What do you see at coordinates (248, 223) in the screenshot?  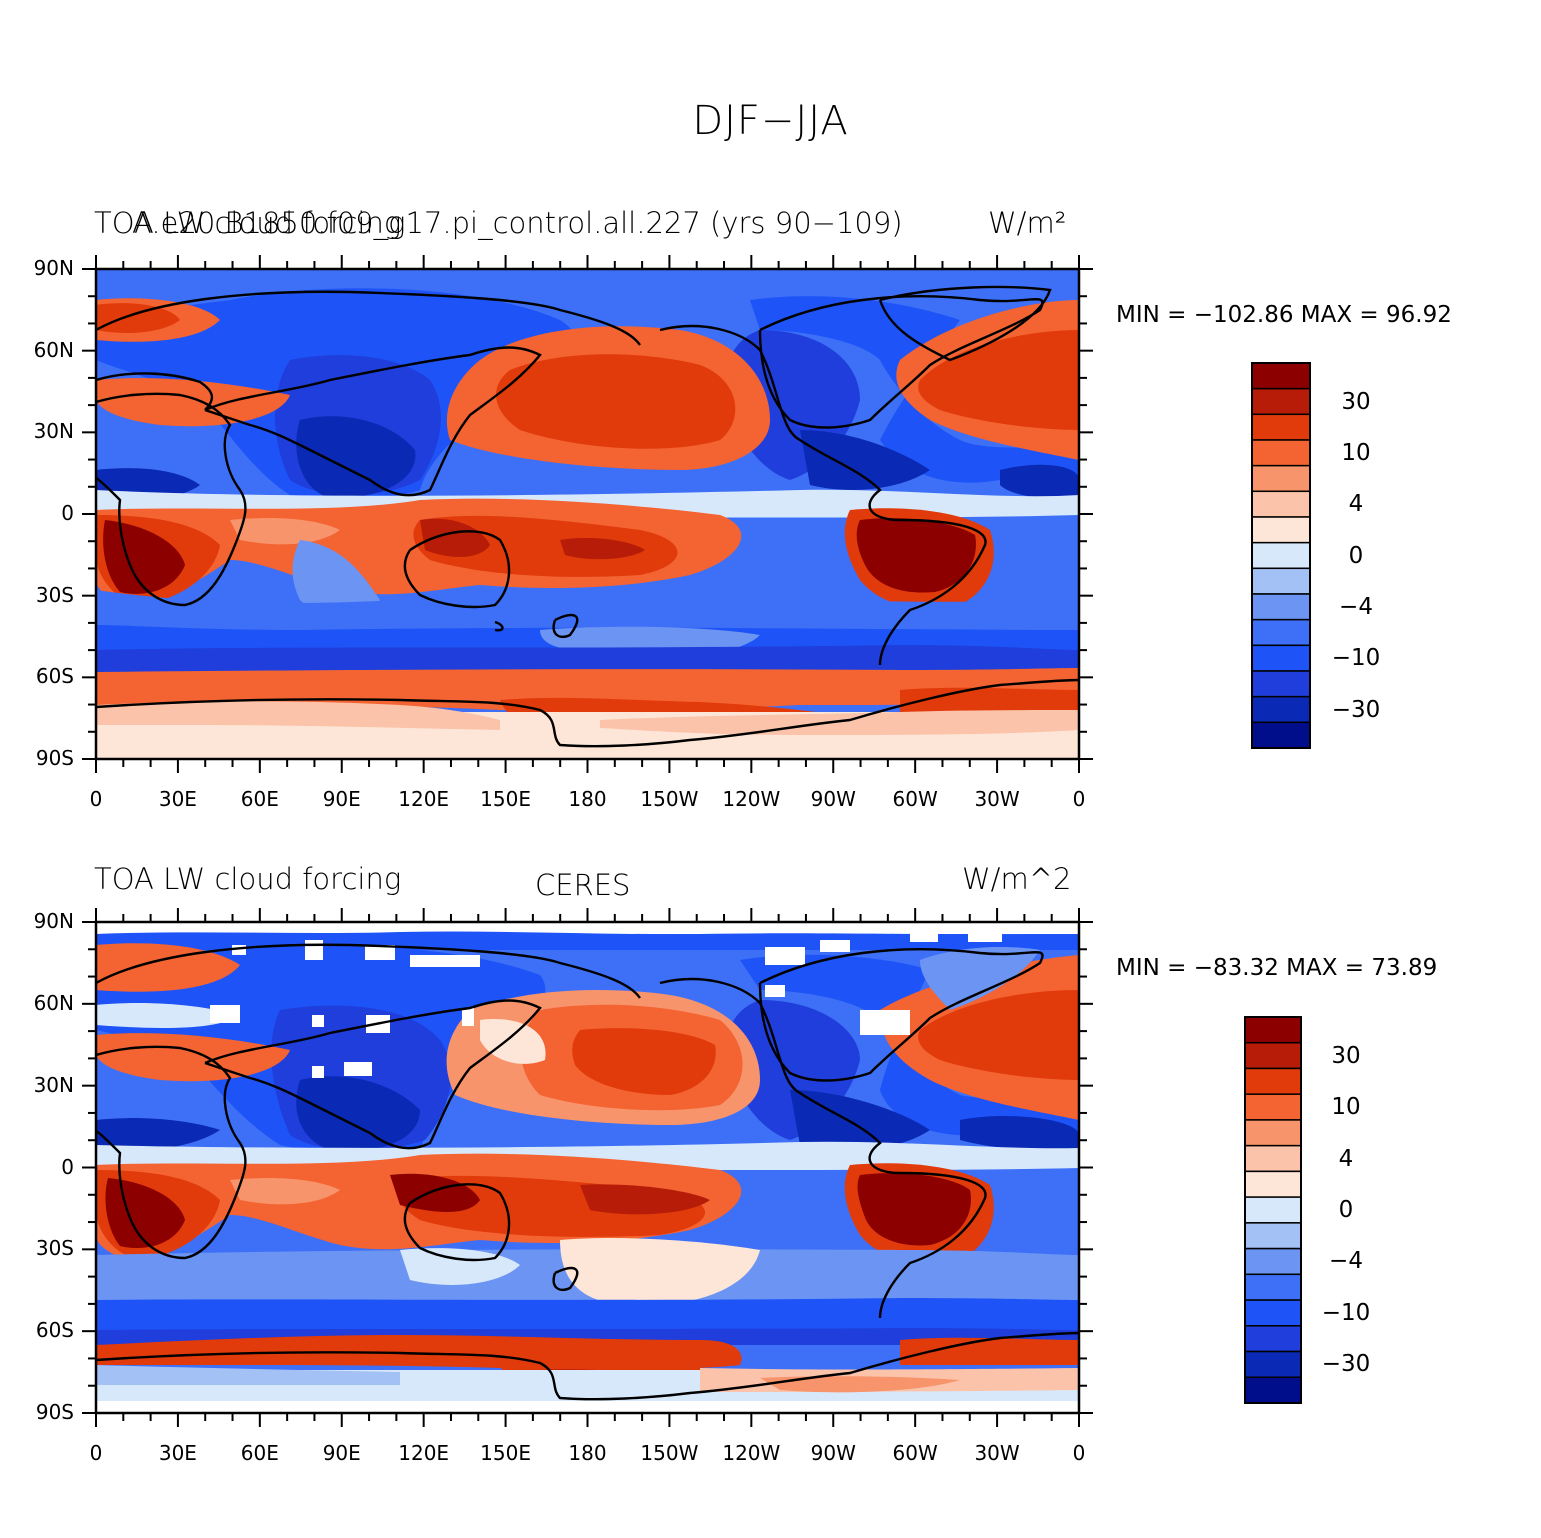 I see `panel1-left-label: TOA LW cloud forcing` at bounding box center [248, 223].